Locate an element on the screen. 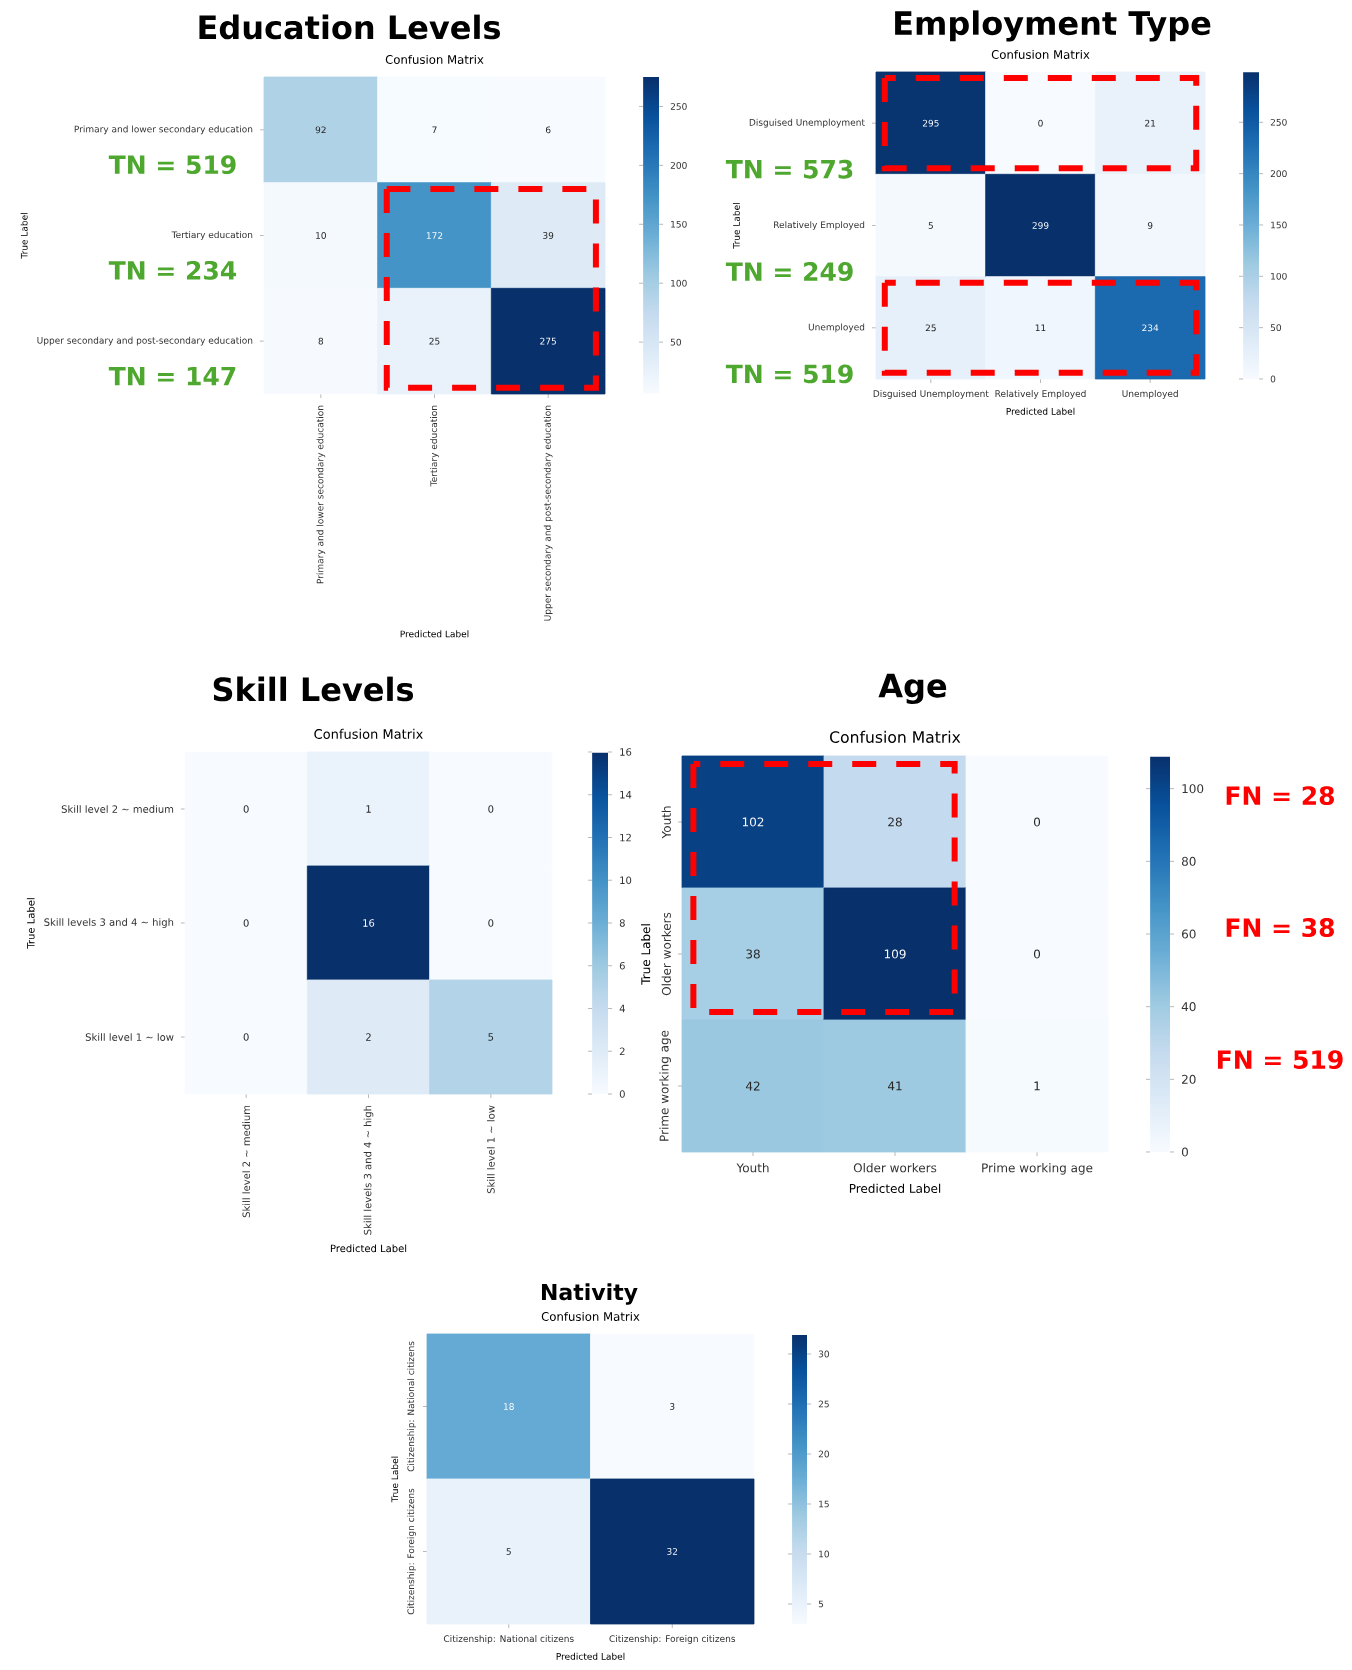 The image size is (1352, 1670). chart-title: Skill Levels is located at coordinates (313, 689).